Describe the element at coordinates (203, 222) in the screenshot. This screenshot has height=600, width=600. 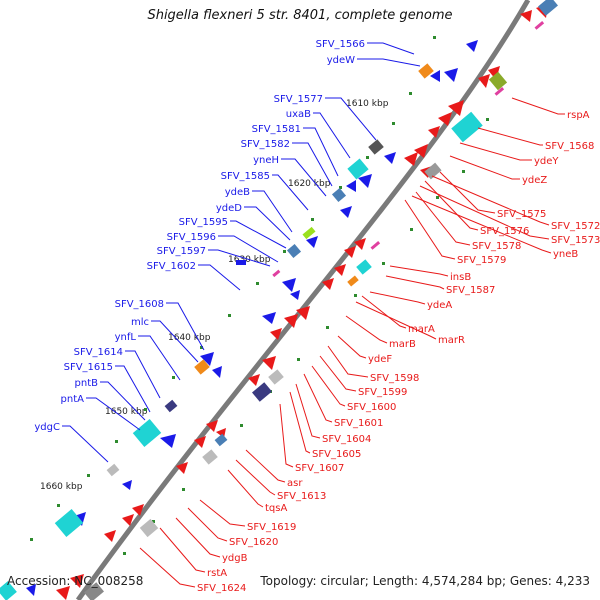
I see `gene-label: SFV_1595` at that location.